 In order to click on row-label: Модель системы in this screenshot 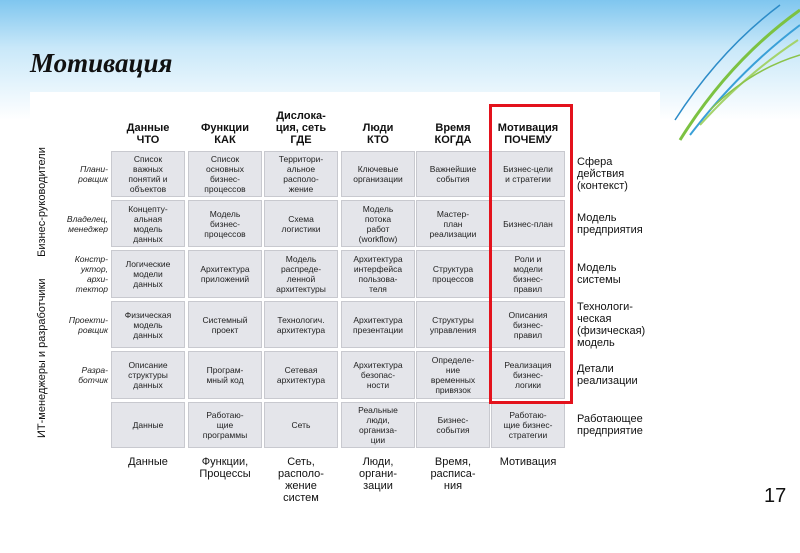, I will do `click(599, 274)`.